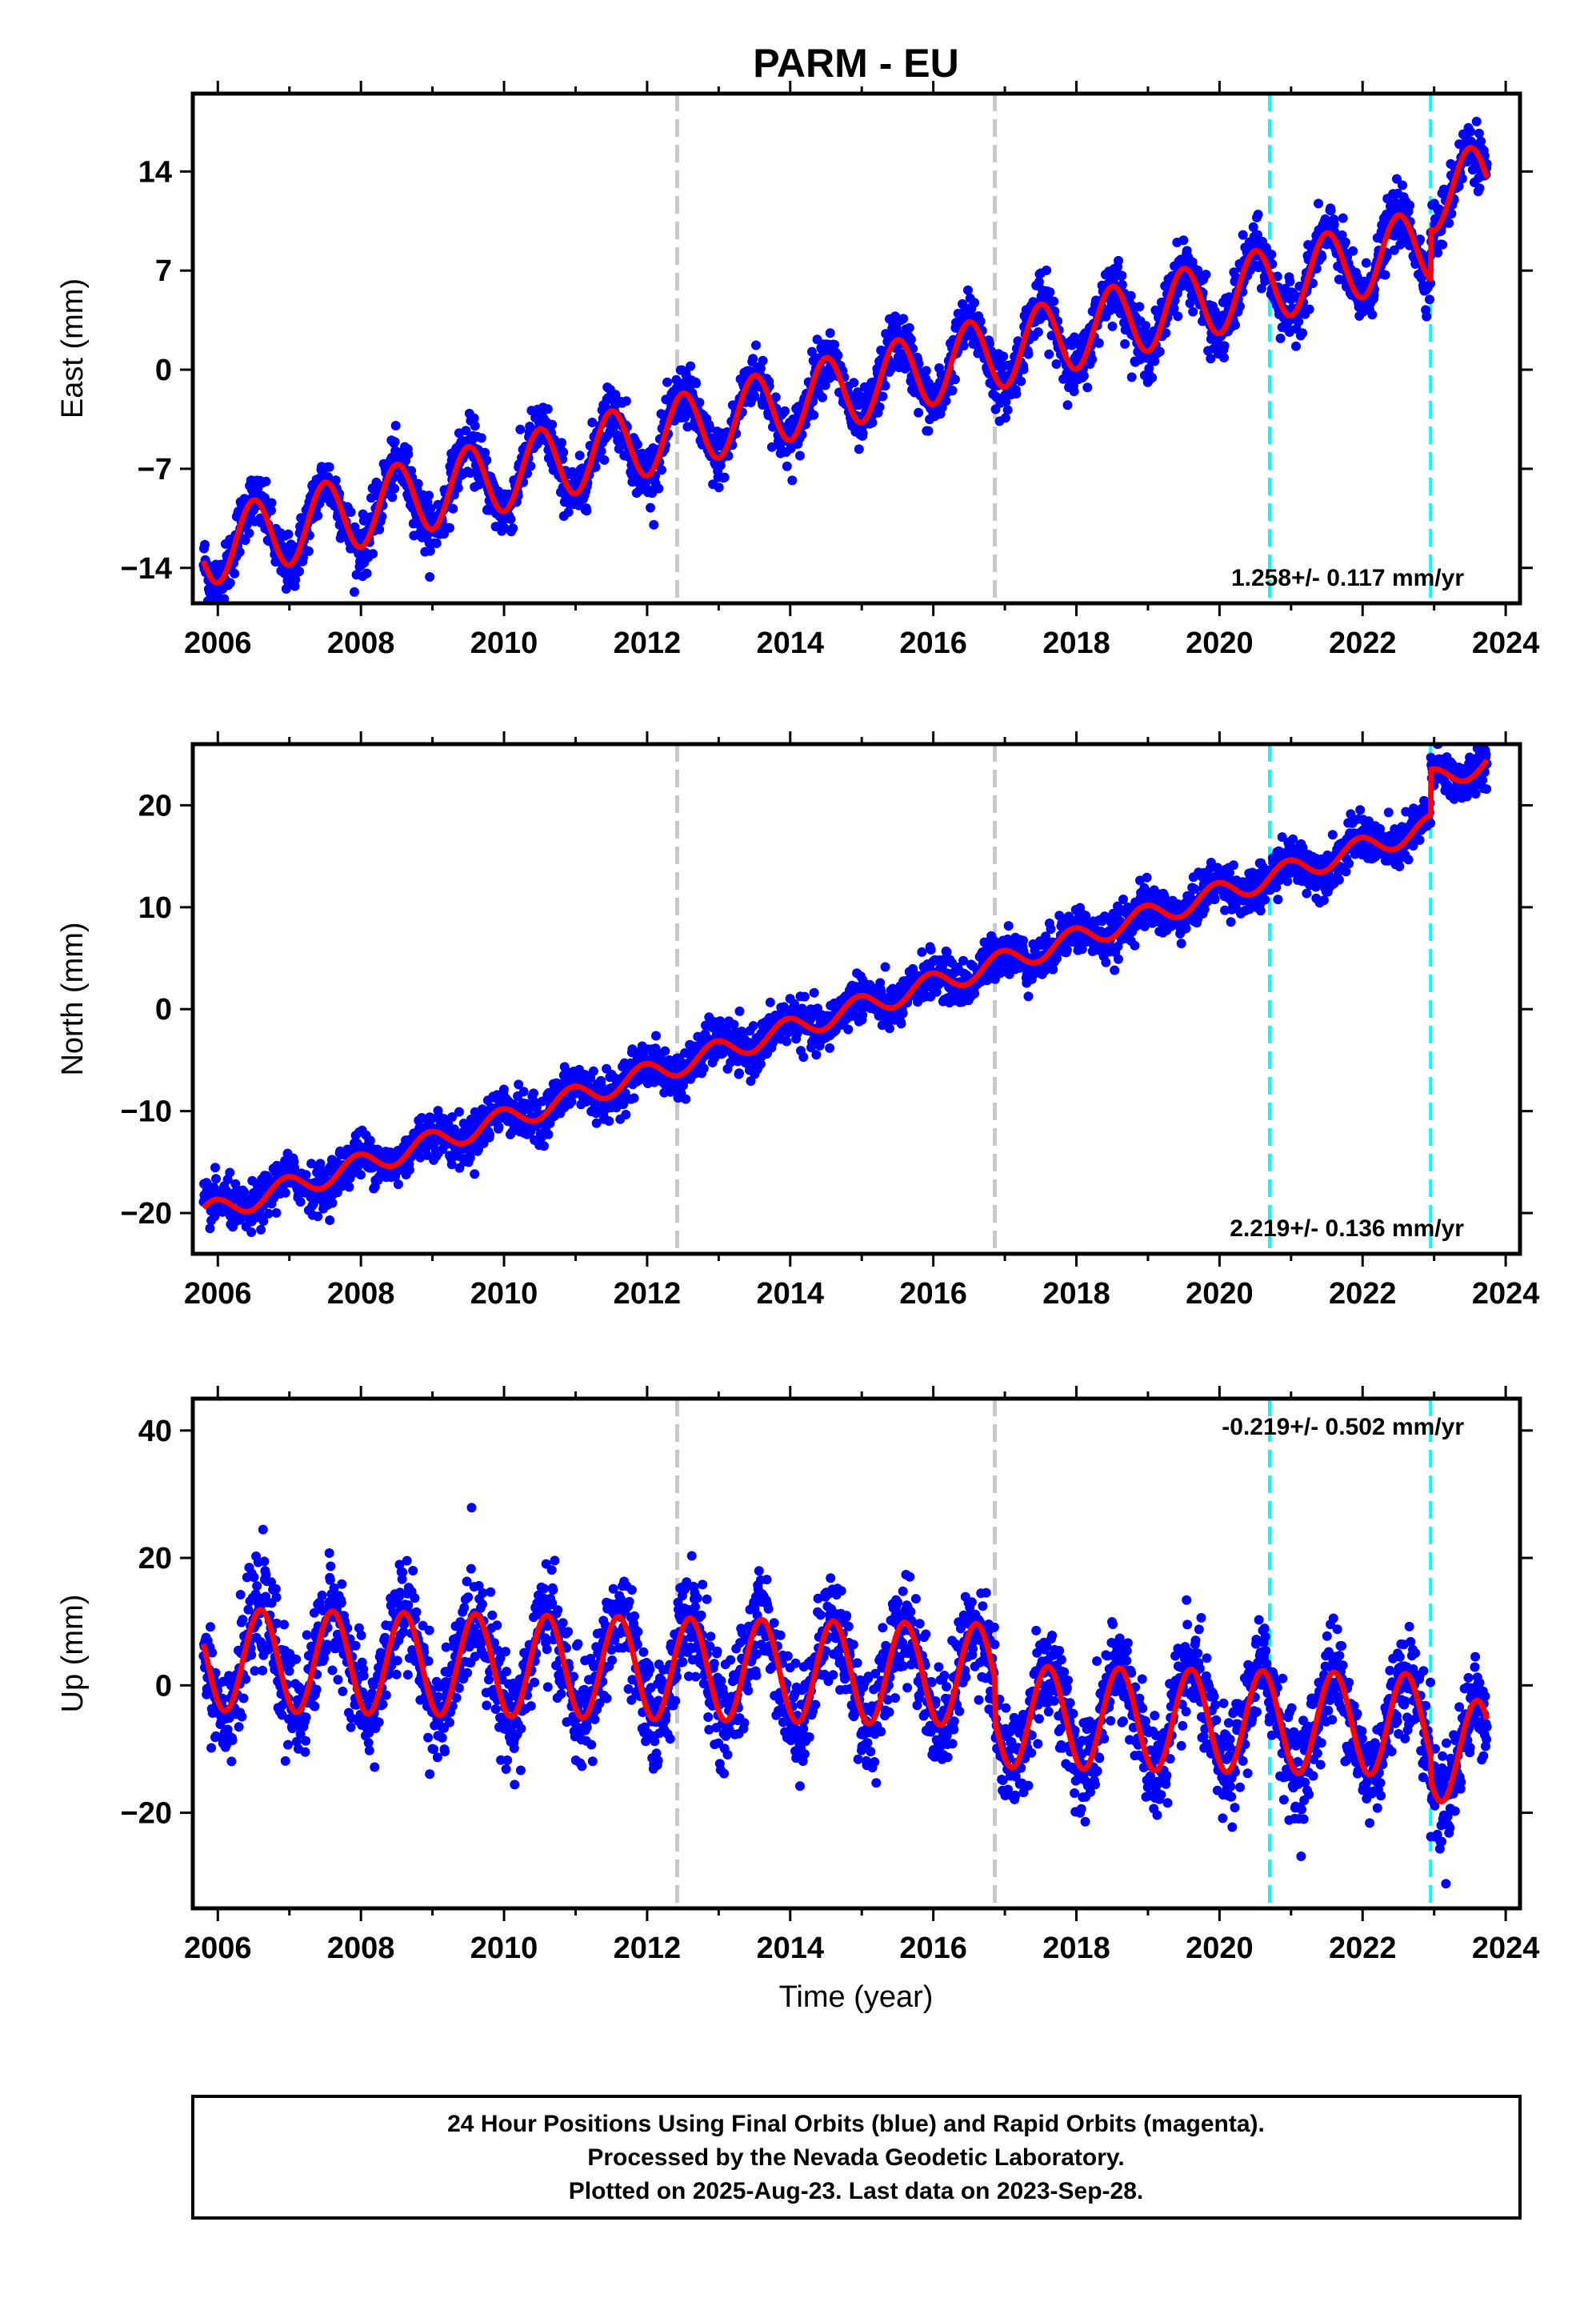 This screenshot has width=1596, height=2322. Describe the element at coordinates (855, 63) in the screenshot. I see `chart-title: PARM - EU` at that location.